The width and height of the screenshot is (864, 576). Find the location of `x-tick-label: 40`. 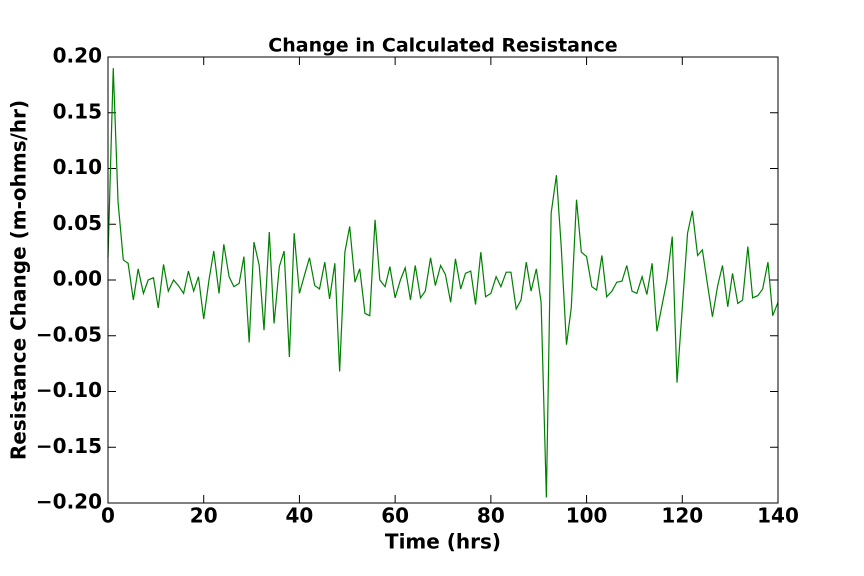

x-tick-label: 40 is located at coordinates (300, 516).